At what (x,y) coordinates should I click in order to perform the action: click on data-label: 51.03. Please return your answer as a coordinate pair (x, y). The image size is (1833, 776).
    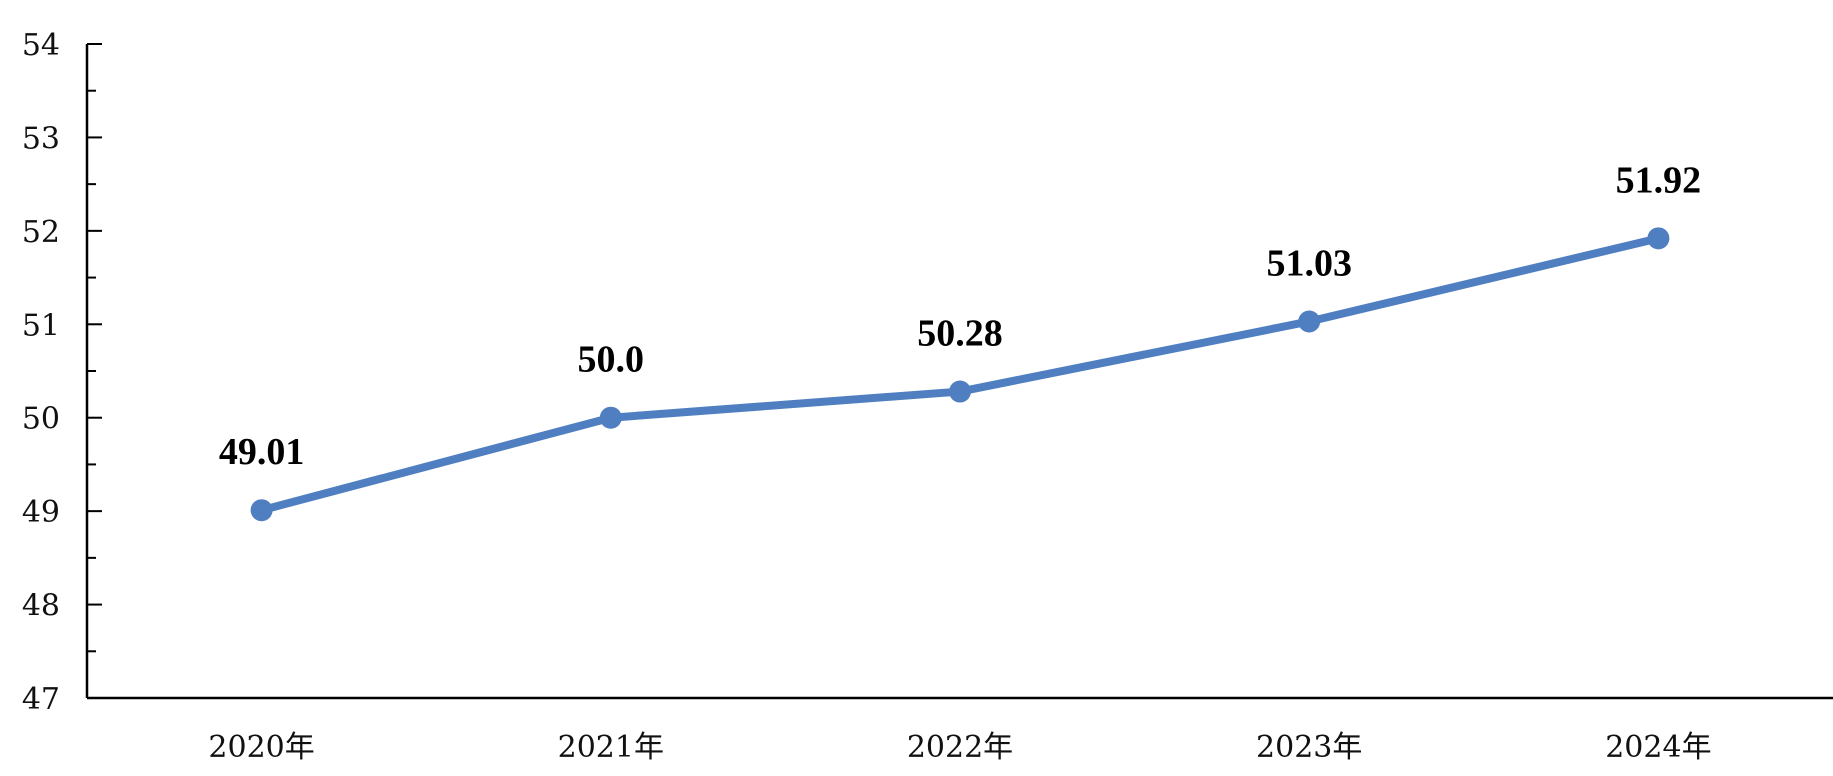
    Looking at the image, I should click on (1309, 263).